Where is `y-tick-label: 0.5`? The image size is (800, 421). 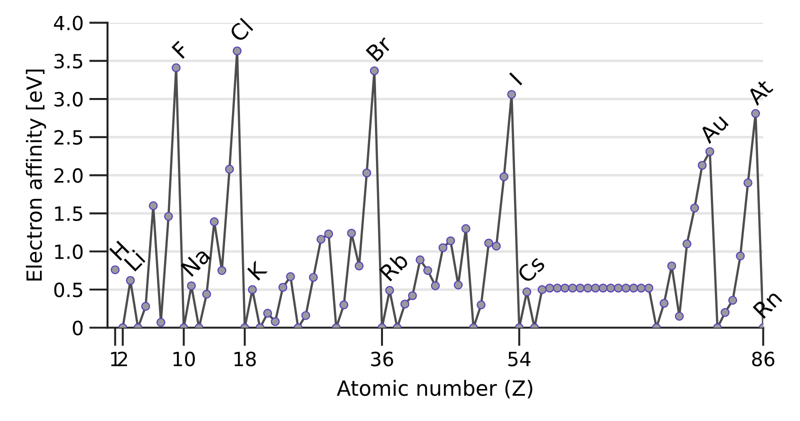 y-tick-label: 0.5 is located at coordinates (68, 290).